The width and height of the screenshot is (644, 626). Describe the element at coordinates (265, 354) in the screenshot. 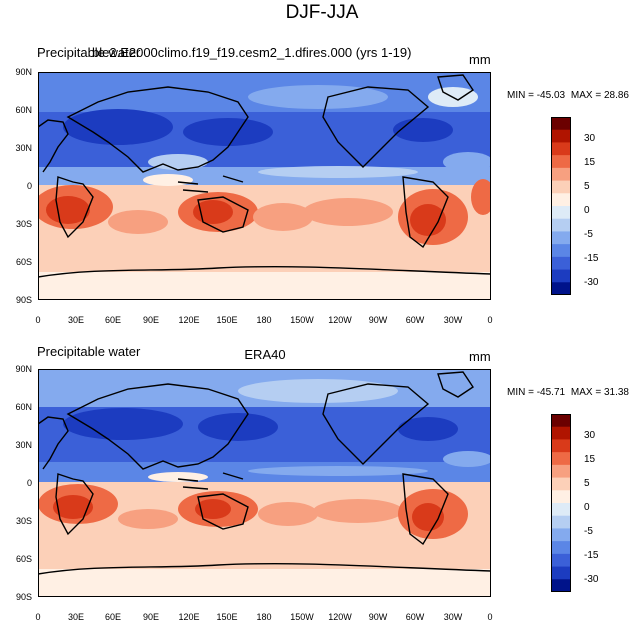

I see `panel-center-title: ERA40` at that location.